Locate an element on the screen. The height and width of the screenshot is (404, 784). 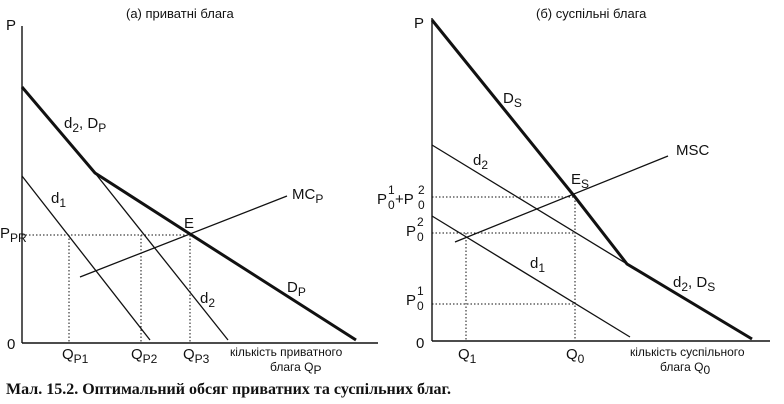
panel-a-d1-curve is located at coordinates (86, 258).